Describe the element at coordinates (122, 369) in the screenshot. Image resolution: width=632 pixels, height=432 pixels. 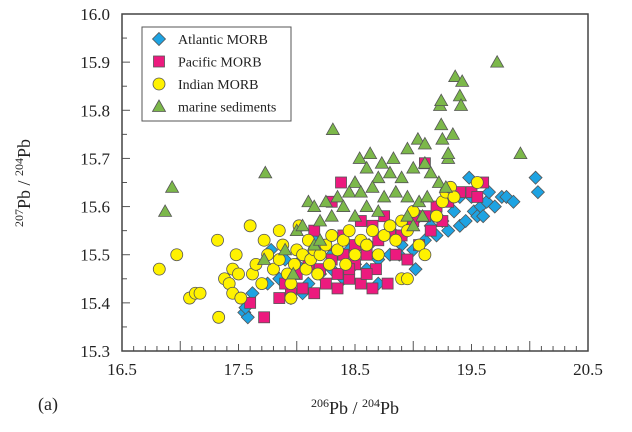
I see `x-tick-label: 16.5` at that location.